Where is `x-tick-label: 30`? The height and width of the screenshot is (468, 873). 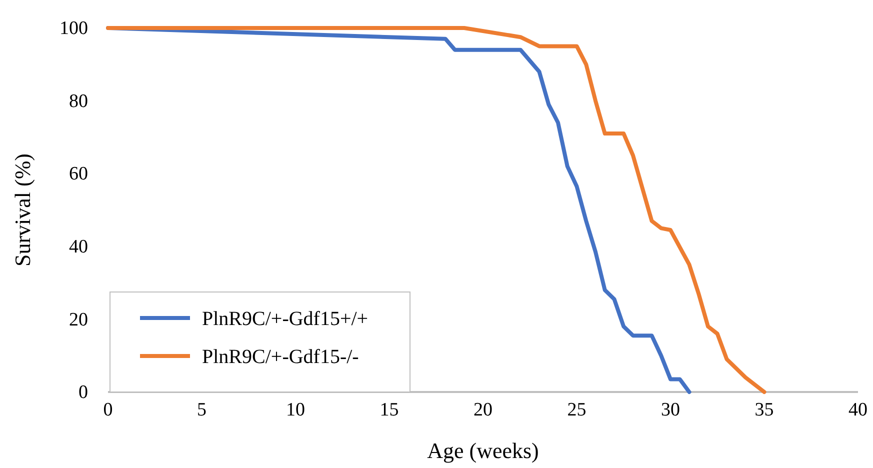 x-tick-label: 30 is located at coordinates (670, 409).